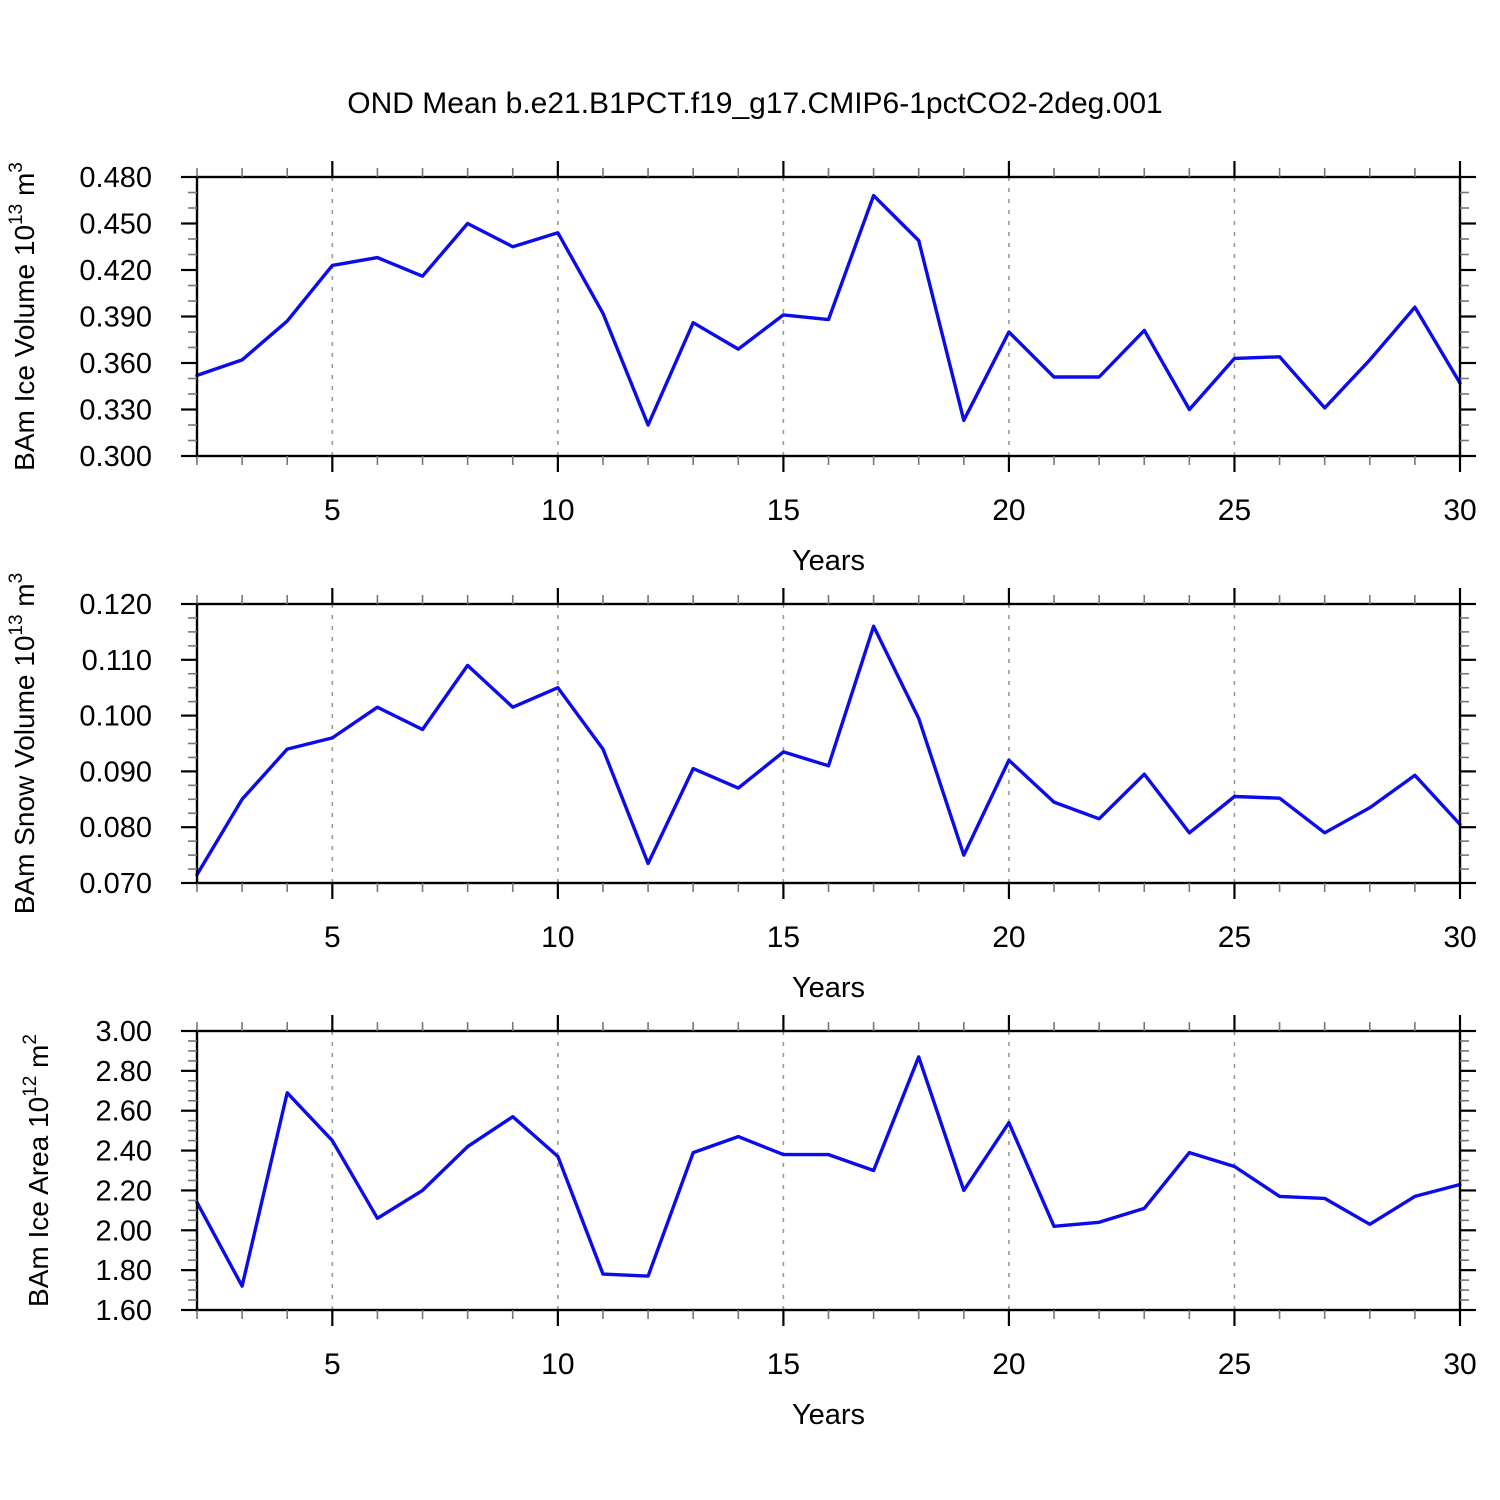 The width and height of the screenshot is (1500, 1500). I want to click on y-tick-label: 0.110, so click(117, 661).